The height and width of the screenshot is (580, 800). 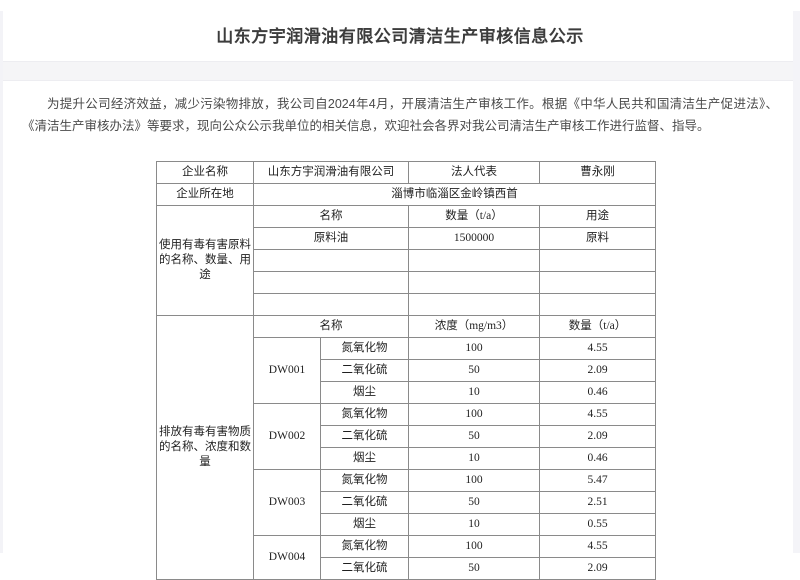 What do you see at coordinates (474, 173) in the screenshot?
I see `legal-rep-label: 法人代表` at bounding box center [474, 173].